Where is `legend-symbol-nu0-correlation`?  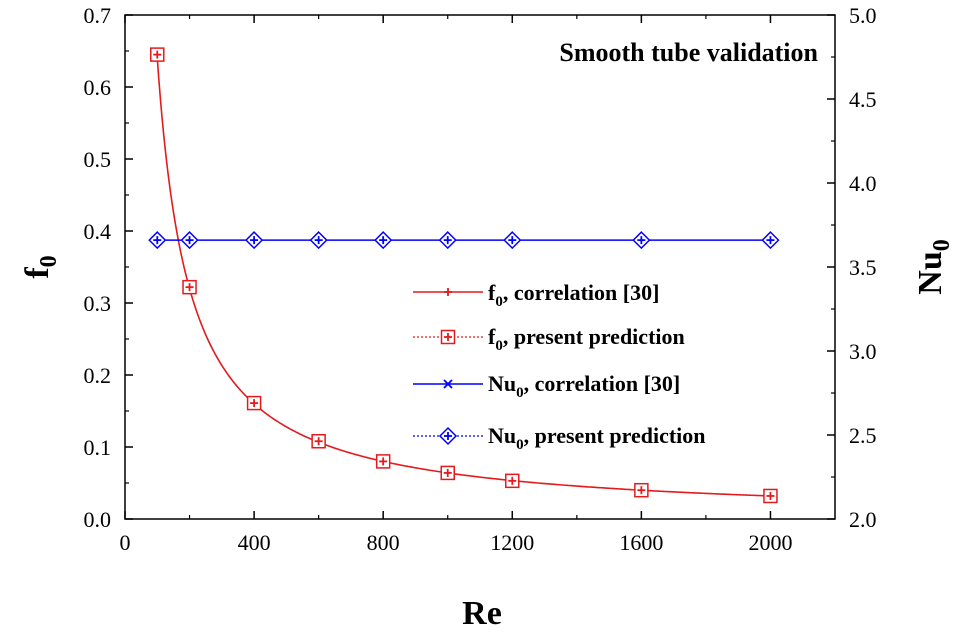
legend-symbol-nu0-correlation is located at coordinates (448, 384).